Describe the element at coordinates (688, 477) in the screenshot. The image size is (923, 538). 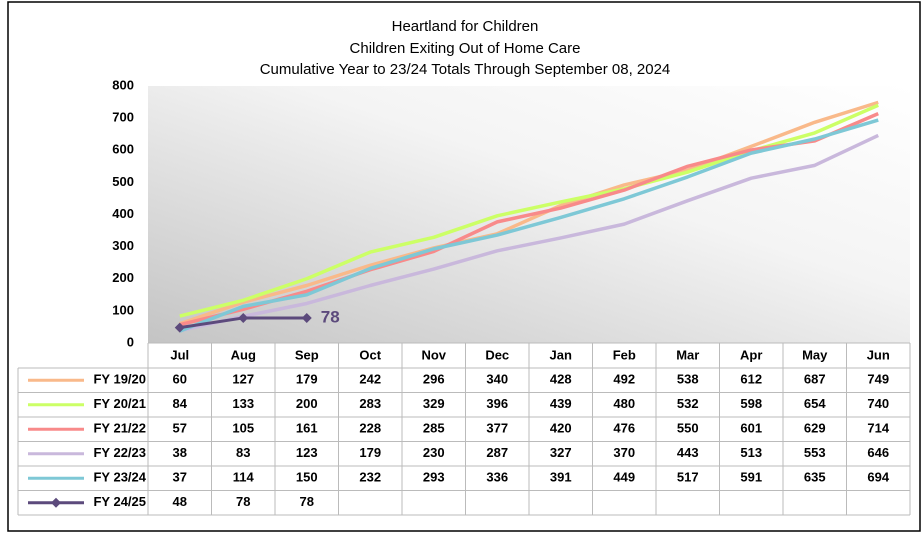
I see `table-cell: 517` at that location.